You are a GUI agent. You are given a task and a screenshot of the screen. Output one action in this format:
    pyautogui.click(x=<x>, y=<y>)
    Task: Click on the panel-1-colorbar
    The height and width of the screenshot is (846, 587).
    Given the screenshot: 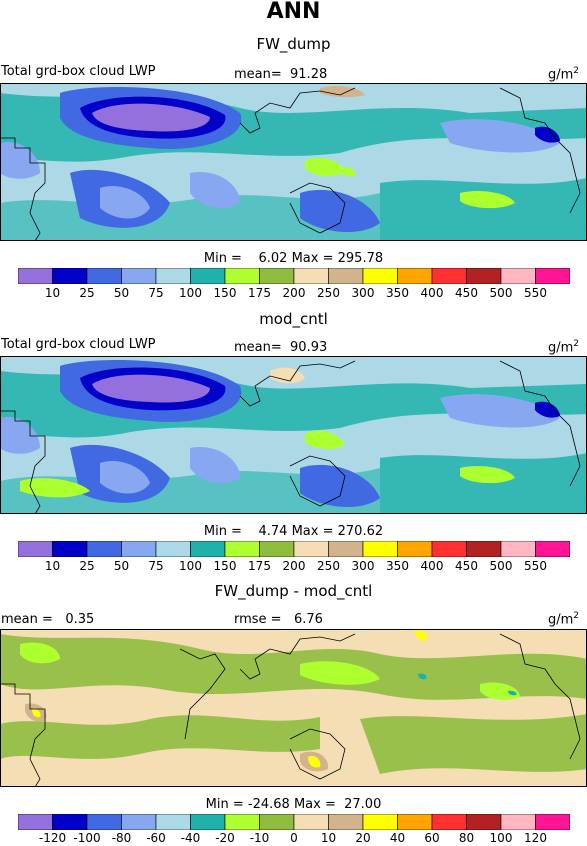 What is the action you would take?
    pyautogui.click(x=294, y=276)
    